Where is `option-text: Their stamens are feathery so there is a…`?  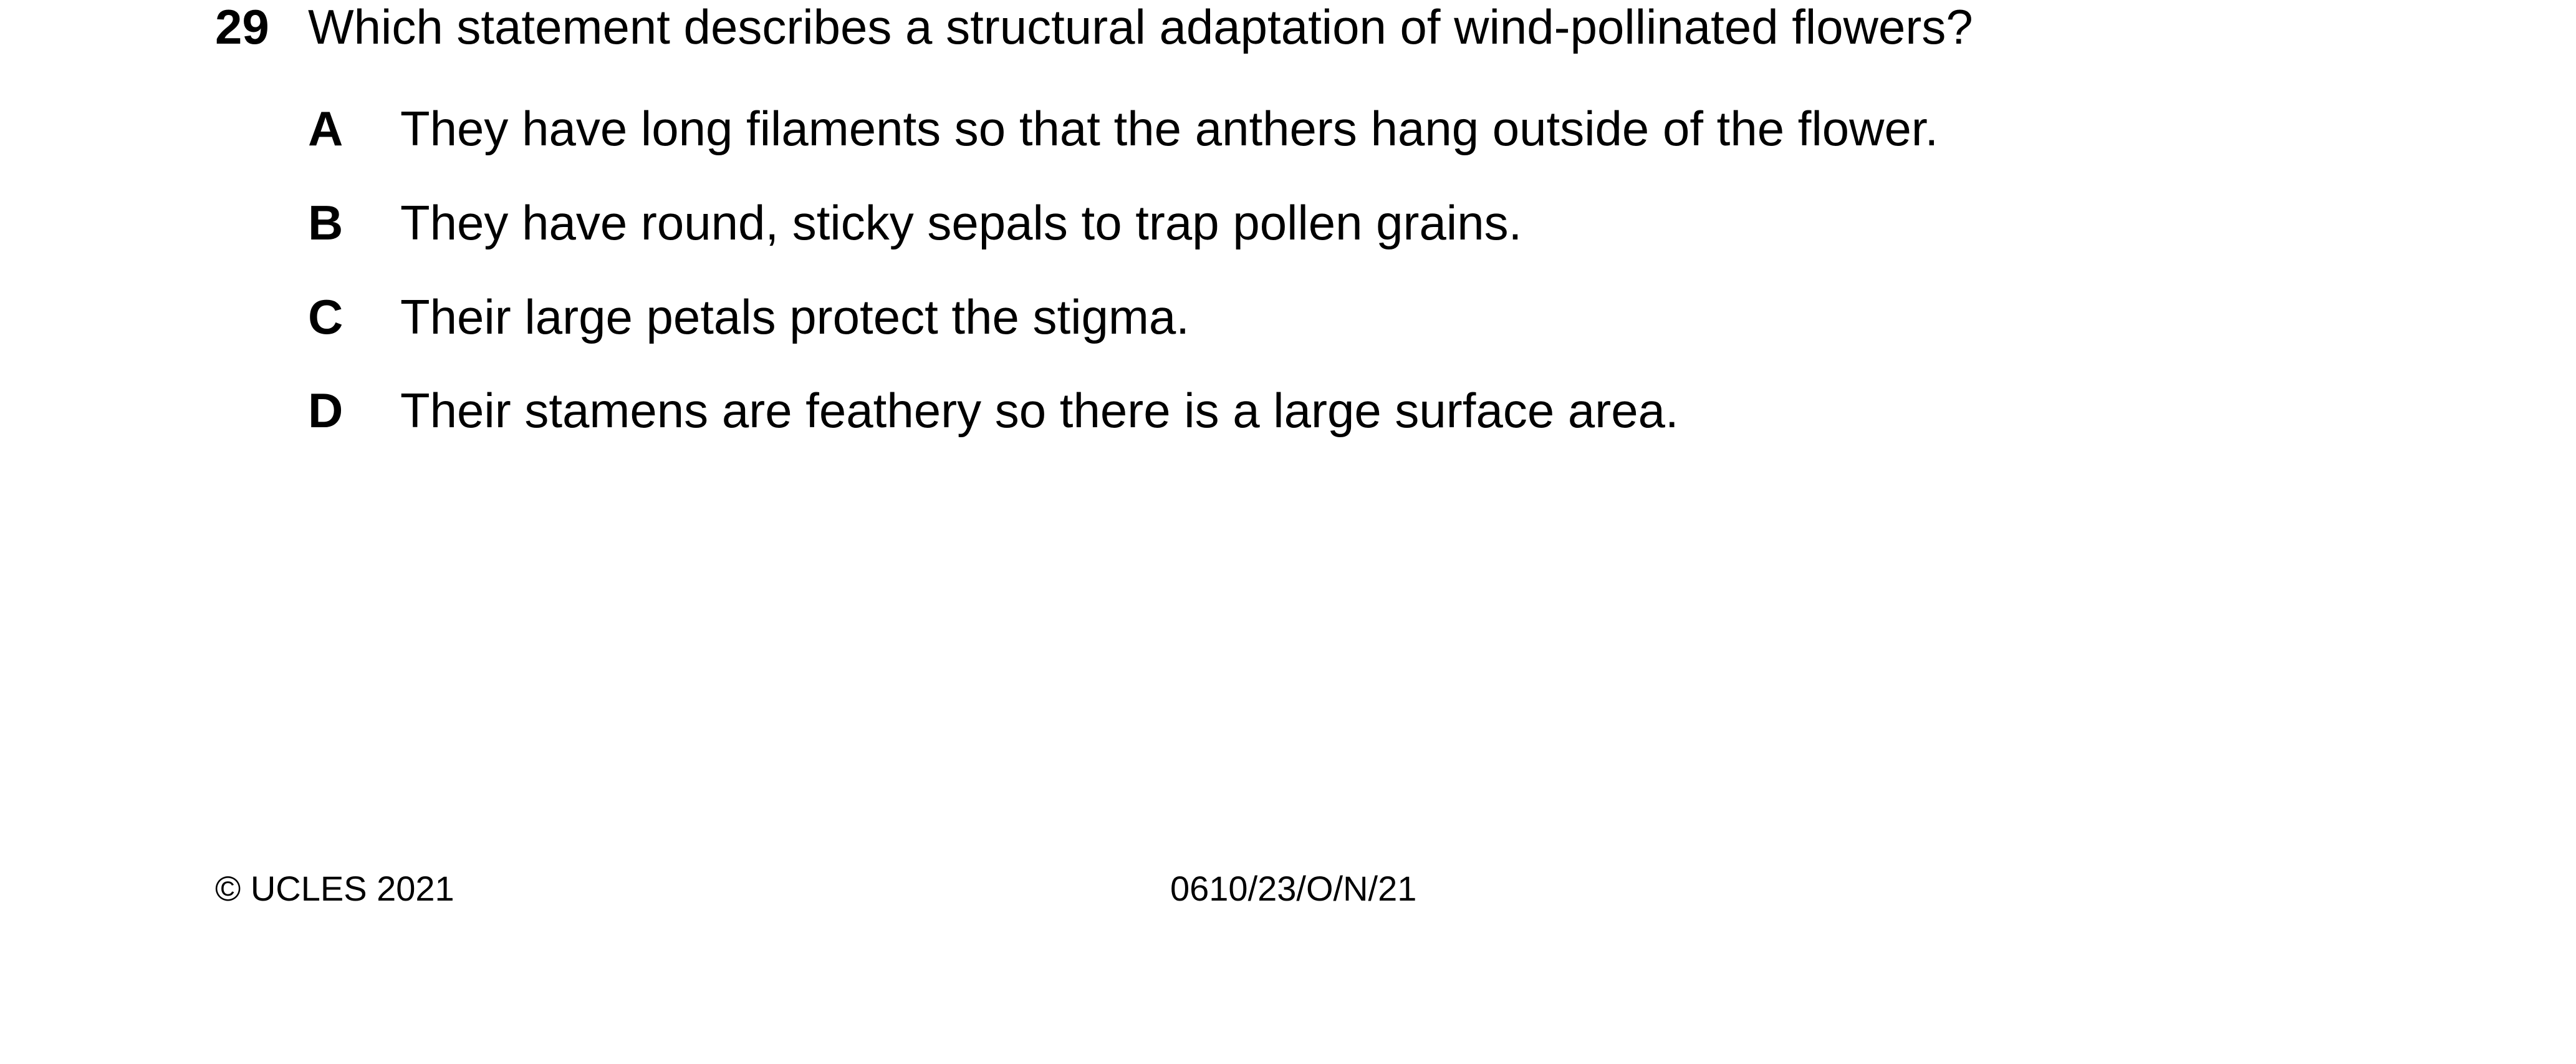 option-text: Their stamens are feathery so there is a… is located at coordinates (1039, 410).